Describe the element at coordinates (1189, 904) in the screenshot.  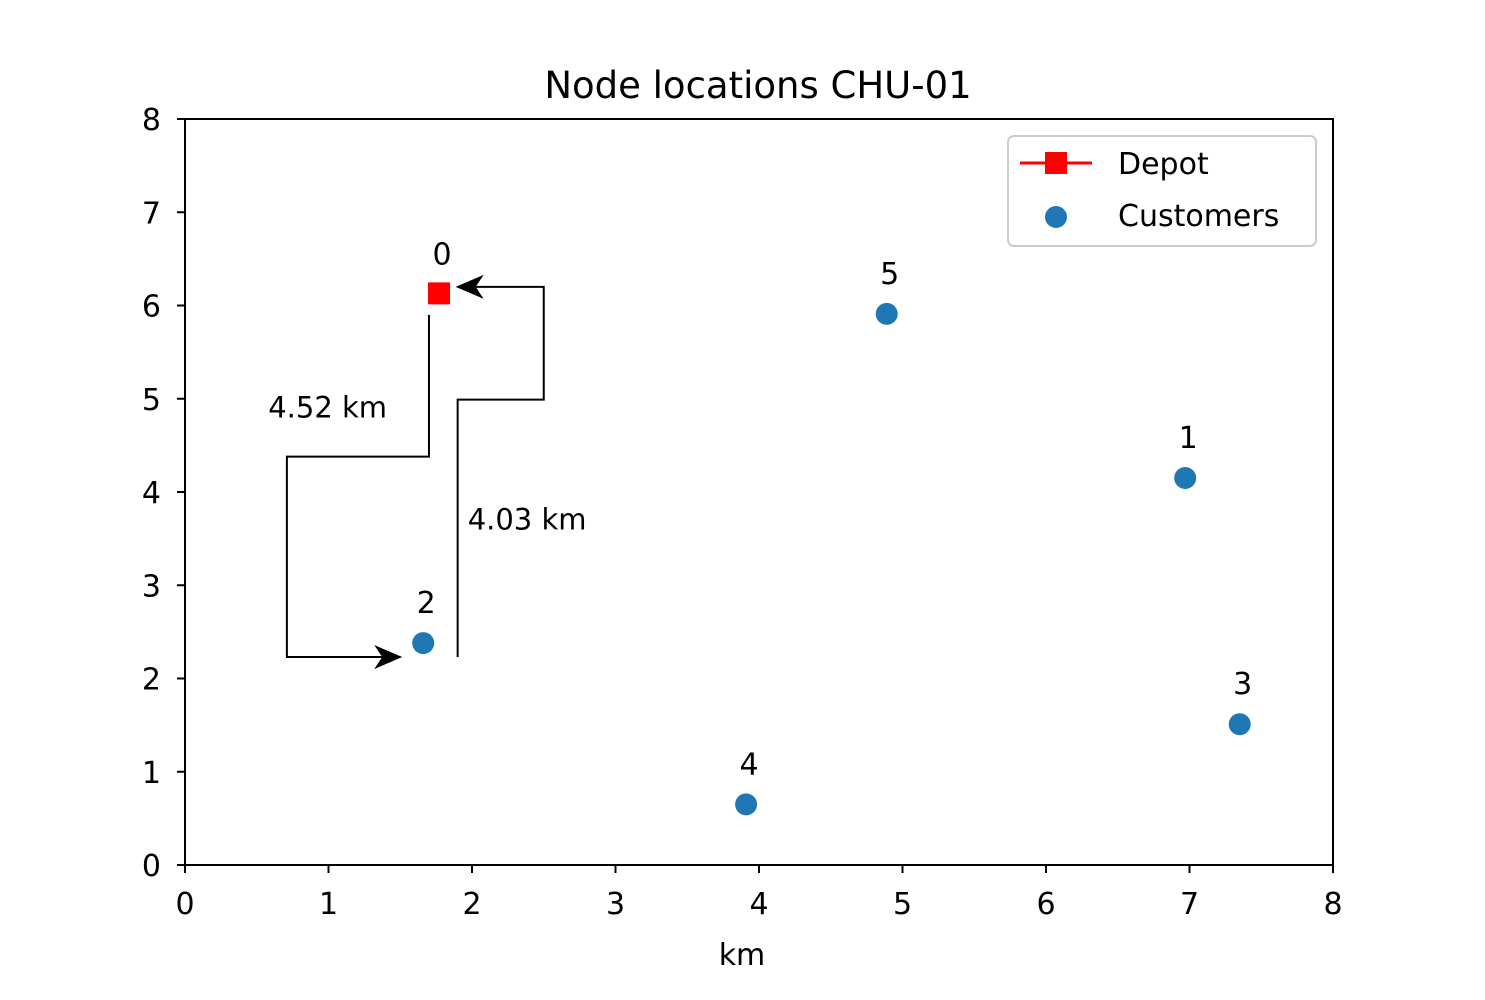
I see `x-tick-label: 7` at that location.